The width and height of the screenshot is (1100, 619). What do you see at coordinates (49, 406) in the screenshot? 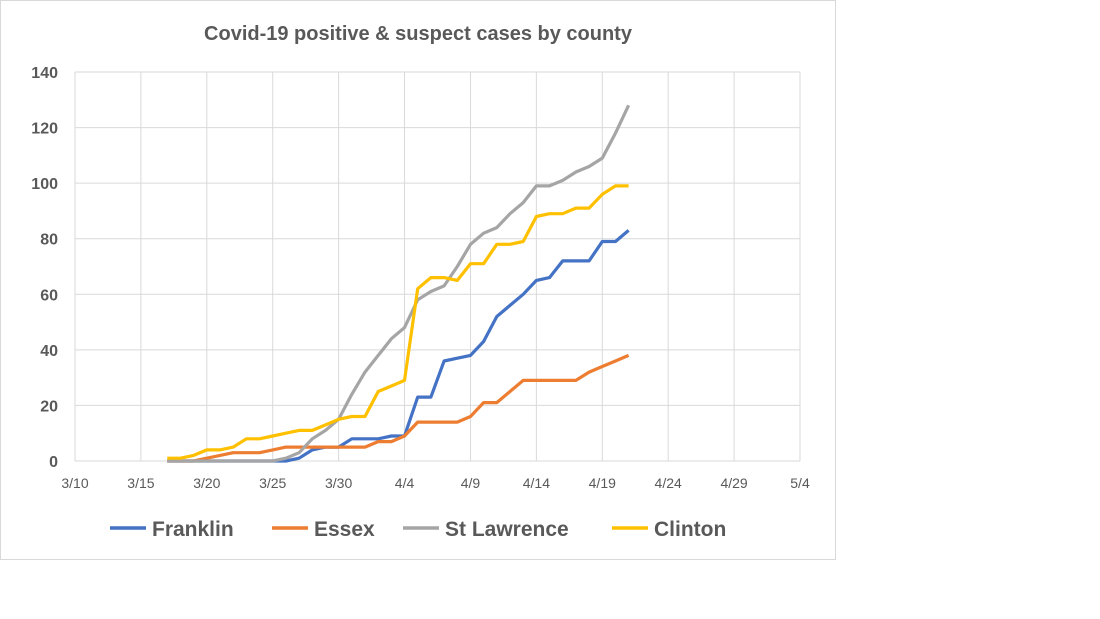
I see `y-tick-label: 20` at bounding box center [49, 406].